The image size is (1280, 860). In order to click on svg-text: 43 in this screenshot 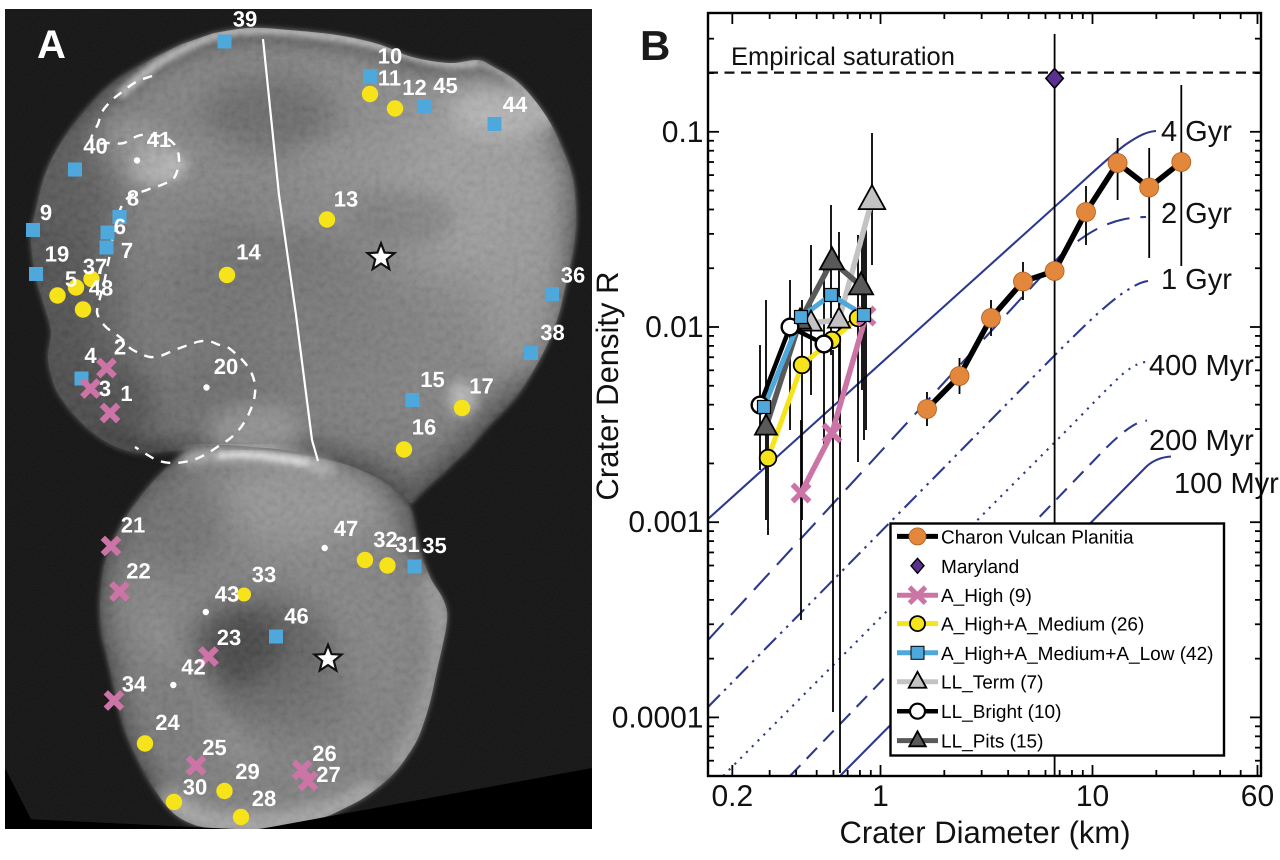, I will do `click(227, 594)`.